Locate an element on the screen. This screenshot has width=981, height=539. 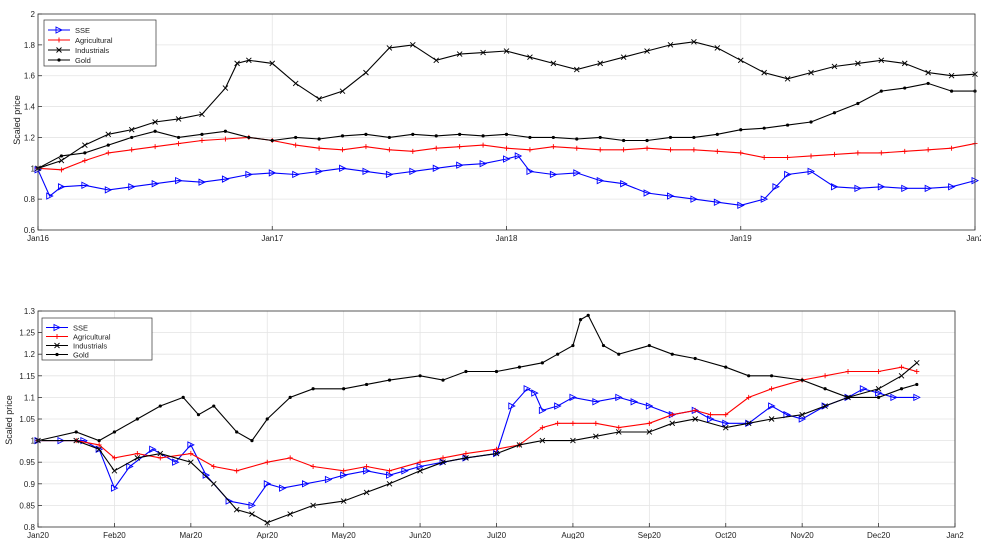
x-tick-label: Sep20 is located at coordinates (650, 535).